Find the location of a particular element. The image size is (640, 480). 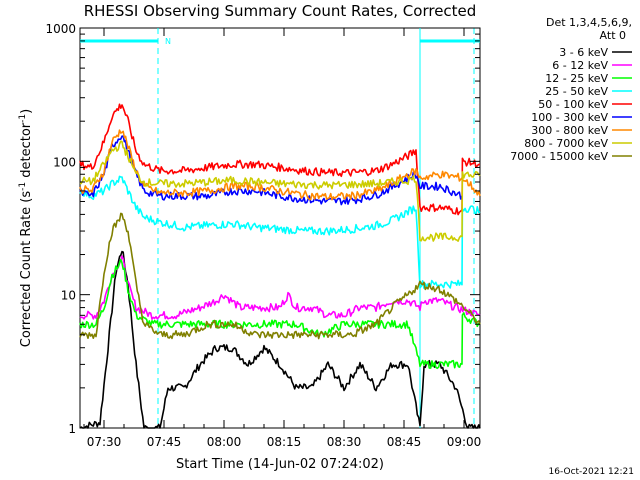

y-axis-label: Corrected Count Rate (s-1 detector-1) is located at coordinates (26, 228).